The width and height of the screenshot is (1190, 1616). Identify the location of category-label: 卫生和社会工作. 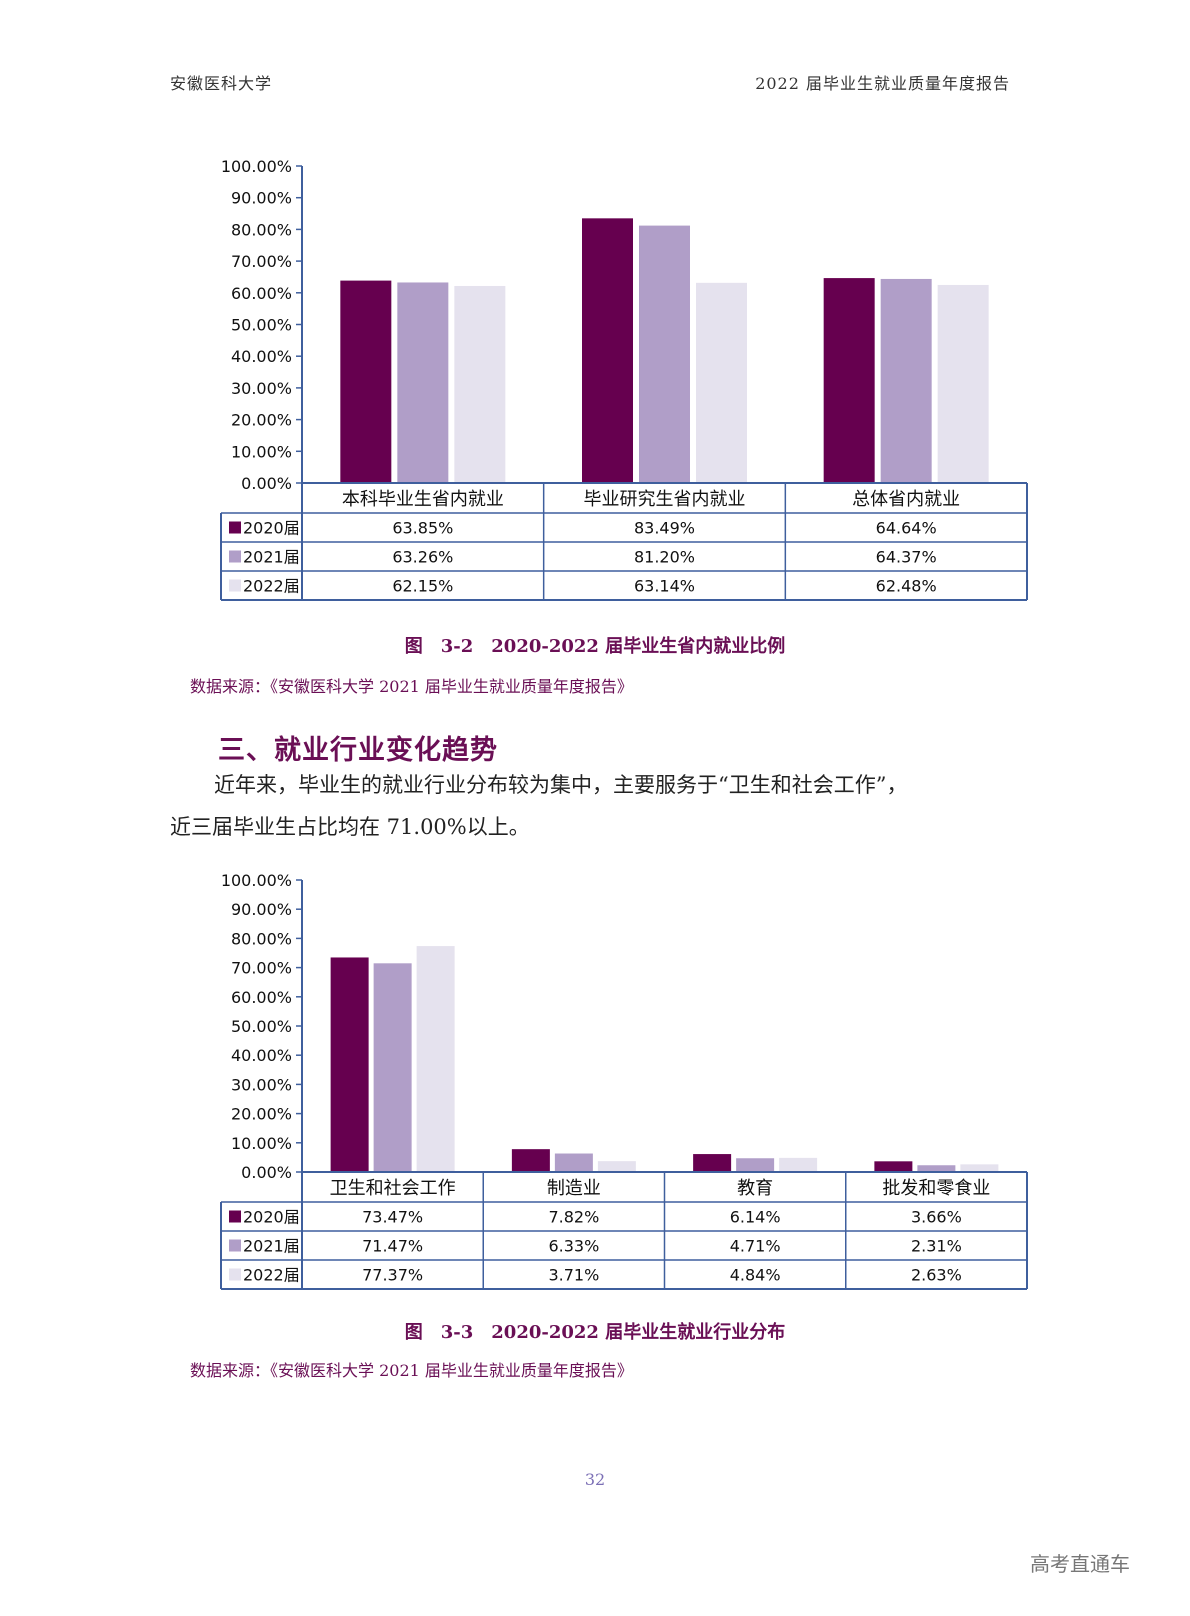
(393, 1188).